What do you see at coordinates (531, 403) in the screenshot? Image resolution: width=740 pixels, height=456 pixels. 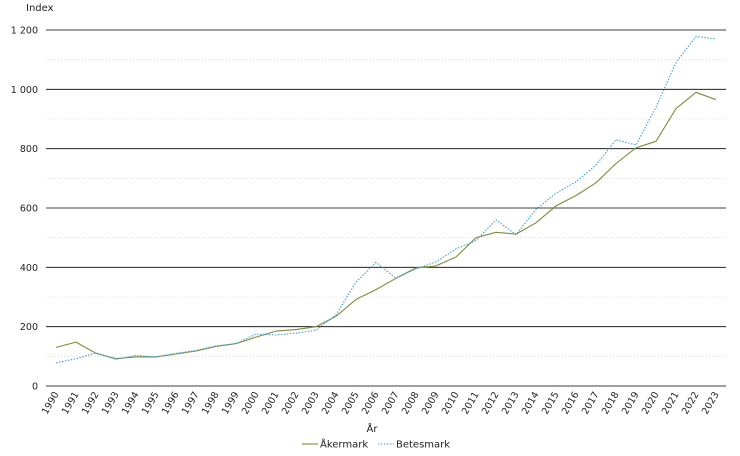 I see `x-tick-label: 2014` at bounding box center [531, 403].